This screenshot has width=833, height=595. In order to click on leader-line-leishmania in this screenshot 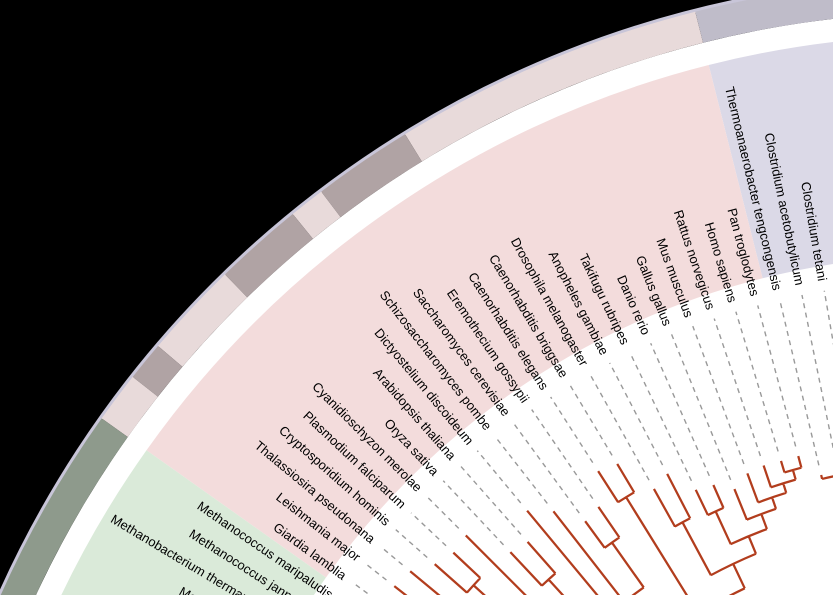, I will do `click(376, 572)`.